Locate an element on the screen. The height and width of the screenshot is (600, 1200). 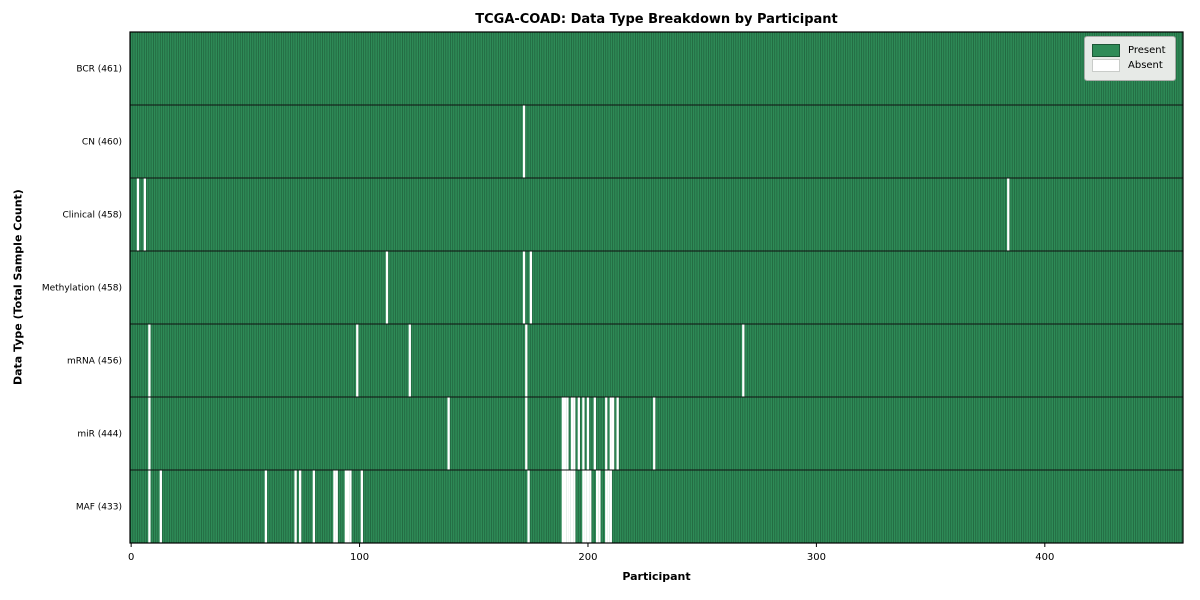
row-label: mRNA (456) is located at coordinates (94, 362).